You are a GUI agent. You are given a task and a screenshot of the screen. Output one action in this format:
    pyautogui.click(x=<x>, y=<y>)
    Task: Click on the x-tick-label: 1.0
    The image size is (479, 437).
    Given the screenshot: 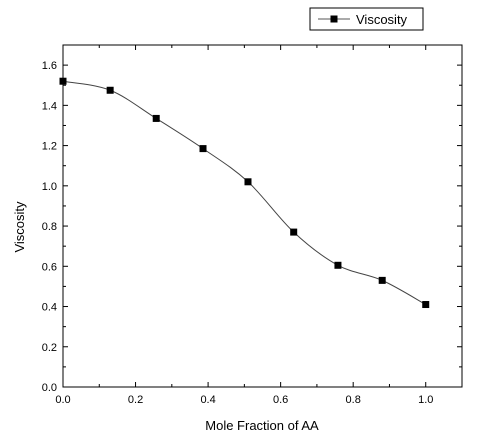 What is the action you would take?
    pyautogui.click(x=425, y=400)
    